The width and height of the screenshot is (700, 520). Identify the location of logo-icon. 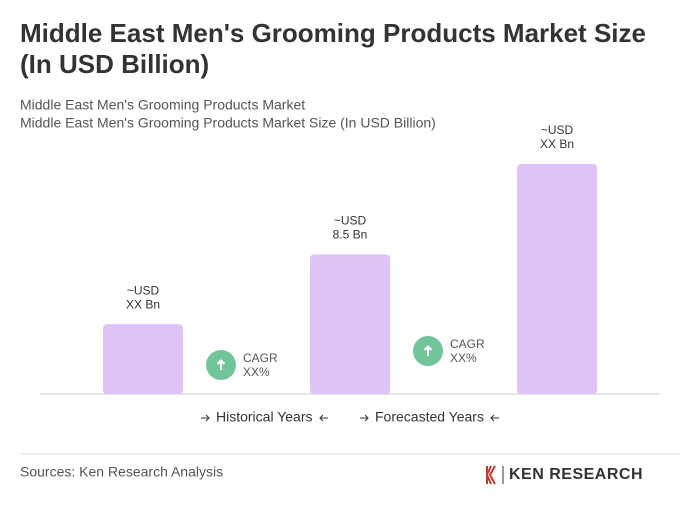
(490, 475).